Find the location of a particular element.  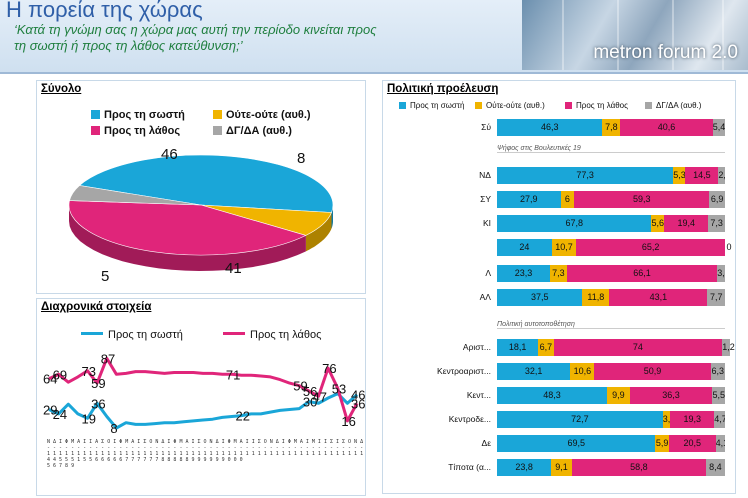

bar-segment: 6,3 is located at coordinates (717, 371).